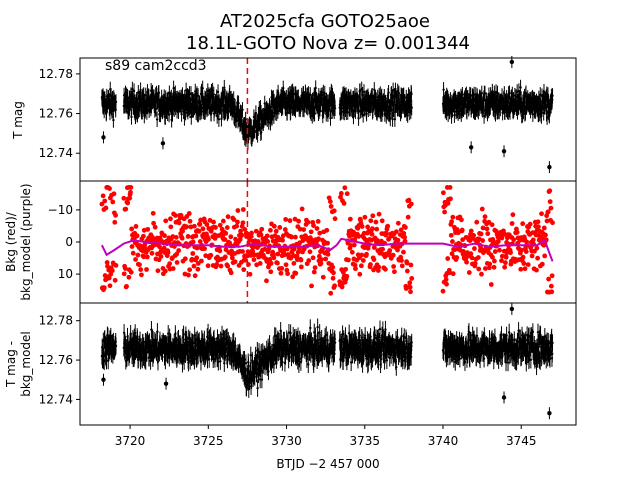 The height and width of the screenshot is (480, 640). I want to click on middle-panel-ylabel-line1: Bkg (red)/, so click(11, 241).